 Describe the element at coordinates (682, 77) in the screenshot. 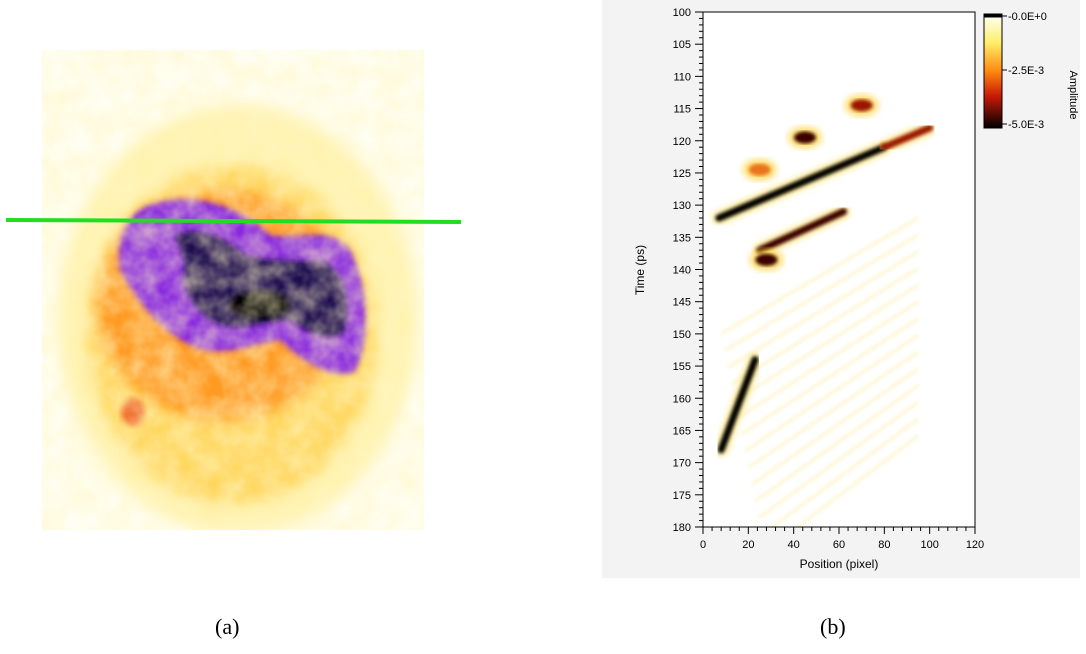

I see `y-tick-label: 110` at that location.